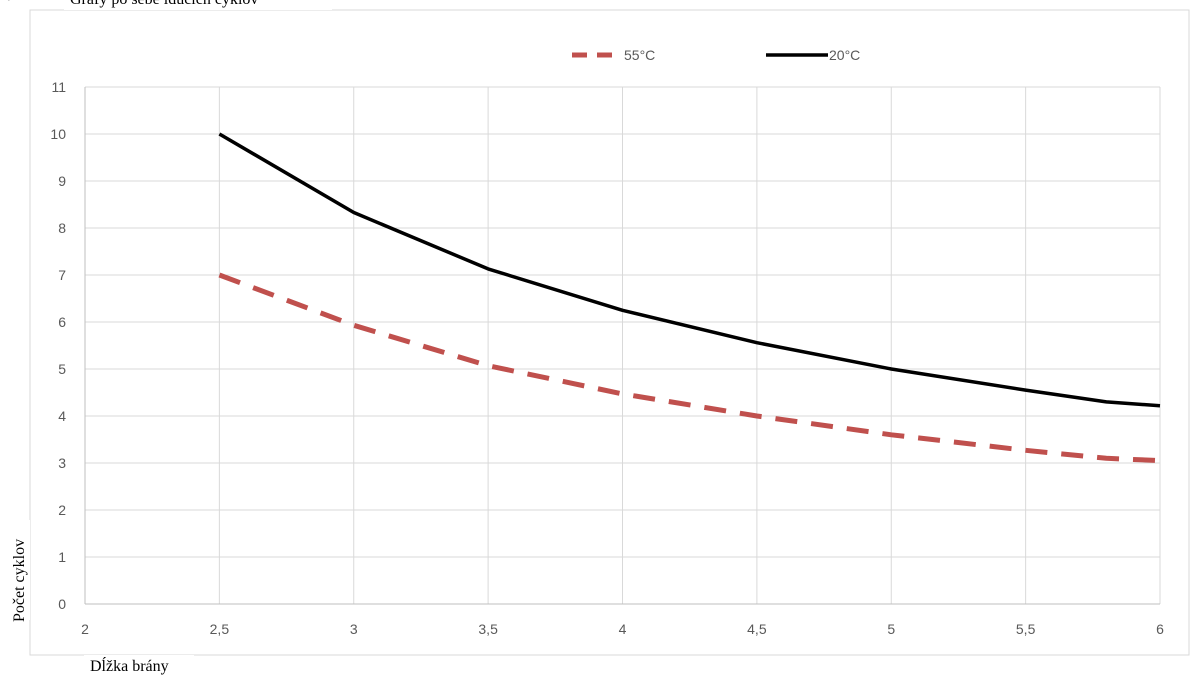 The height and width of the screenshot is (679, 1192). What do you see at coordinates (129, 665) in the screenshot?
I see `x-axis-title: Dĺžka brány` at bounding box center [129, 665].